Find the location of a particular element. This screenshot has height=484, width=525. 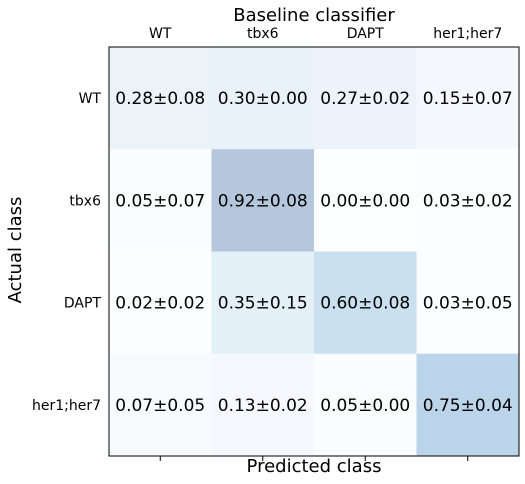

heatmap-cell-her1her7-tbx6 is located at coordinates (263, 405).